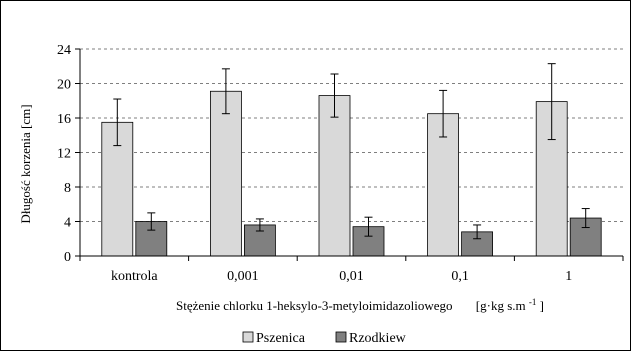 This screenshot has width=631, height=351. I want to click on x-axis-title-unit-exponent: -1, so click(533, 302).